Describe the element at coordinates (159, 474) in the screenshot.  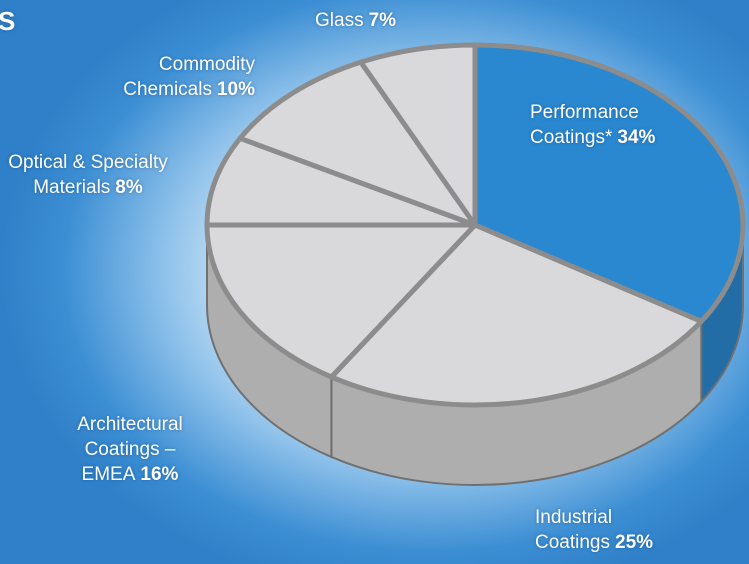
I see `value-label: 16%` at that location.